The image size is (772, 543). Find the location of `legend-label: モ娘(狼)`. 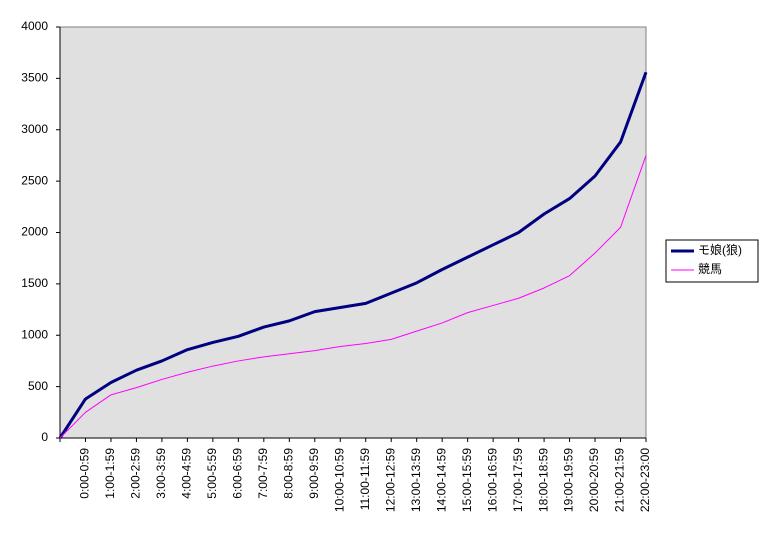

legend-label: モ娘(狼) is located at coordinates (720, 249).